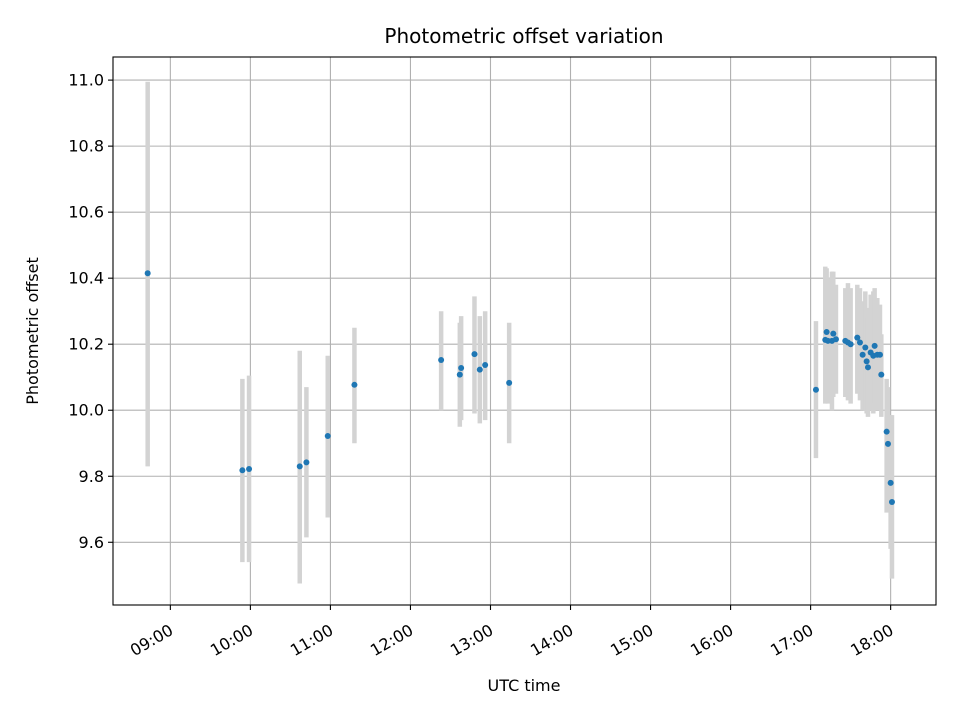 This screenshot has width=960, height=720. I want to click on y-axis-label: Photometric offset, so click(32, 331).